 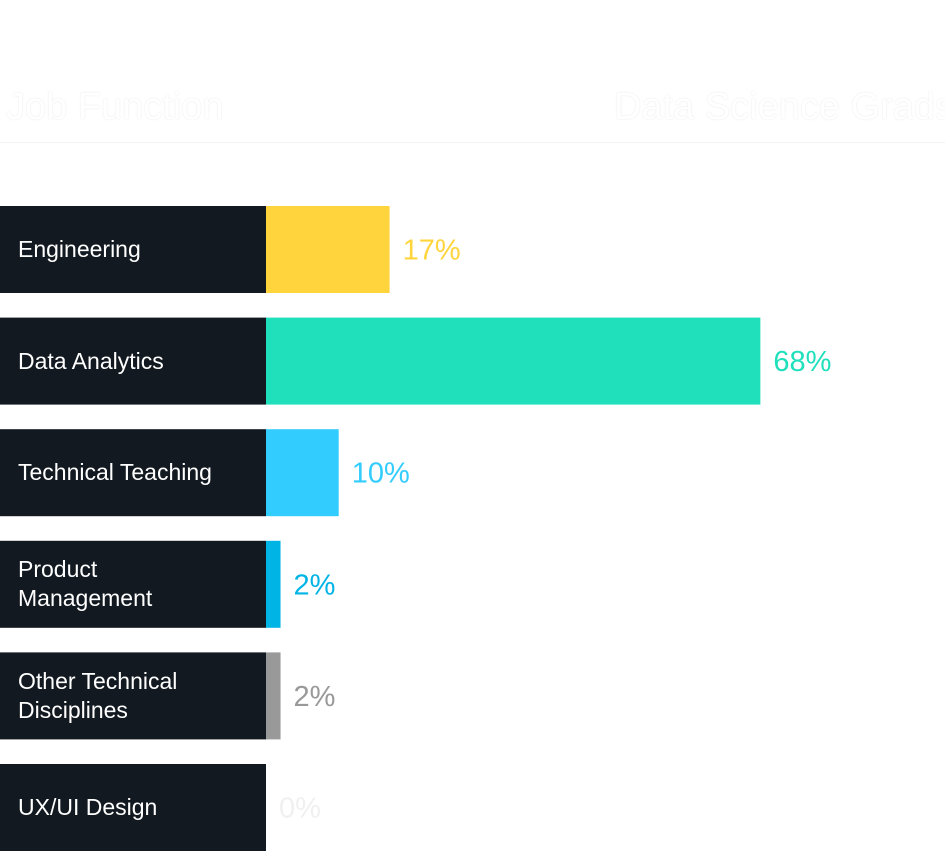 What do you see at coordinates (802, 362) in the screenshot?
I see `value-label: 68%` at bounding box center [802, 362].